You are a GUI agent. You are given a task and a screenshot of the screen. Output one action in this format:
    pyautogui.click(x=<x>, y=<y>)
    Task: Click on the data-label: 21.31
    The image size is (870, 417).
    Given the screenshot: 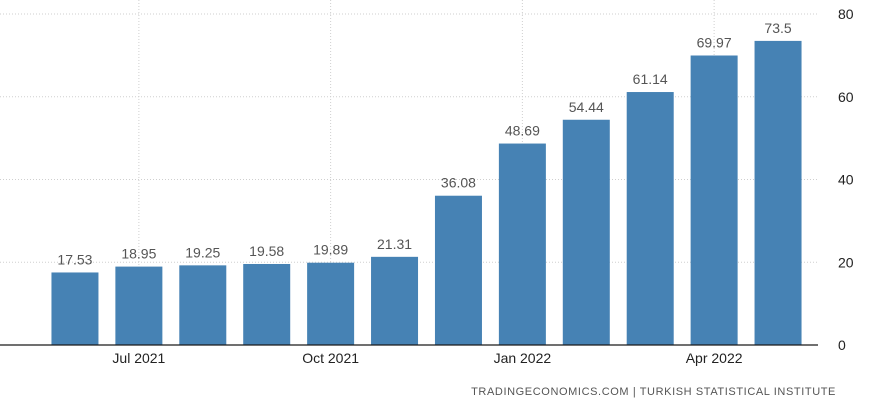 What is the action you would take?
    pyautogui.click(x=394, y=244)
    